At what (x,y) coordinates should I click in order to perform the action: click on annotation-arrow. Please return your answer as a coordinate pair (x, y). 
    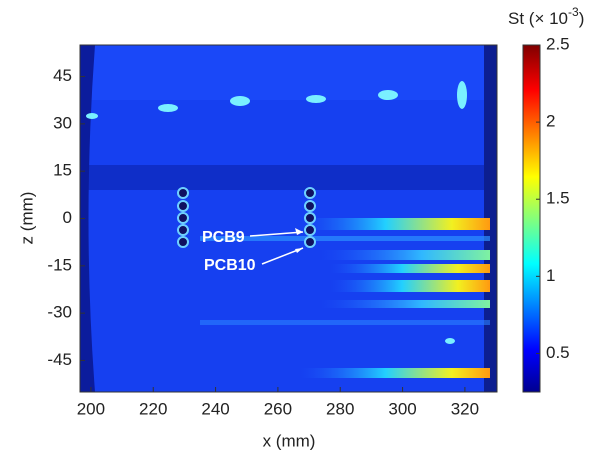
    Looking at the image, I should click on (276, 234).